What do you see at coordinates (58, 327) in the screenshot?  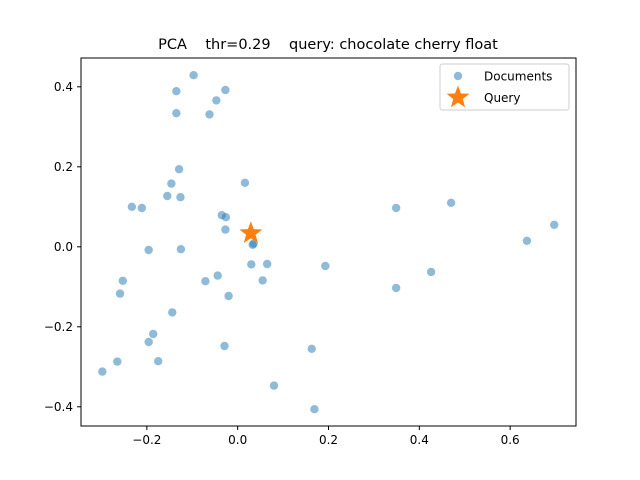 I see `y-tick-label: −0.2` at bounding box center [58, 327].